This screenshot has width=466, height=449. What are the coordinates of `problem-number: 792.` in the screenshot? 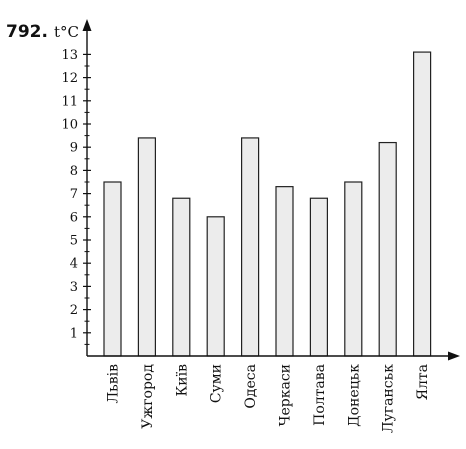 It's located at (27, 32).